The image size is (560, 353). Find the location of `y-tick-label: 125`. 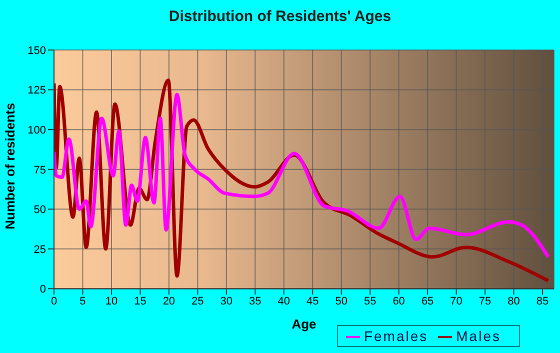

y-tick-label: 125 is located at coordinates (37, 90).